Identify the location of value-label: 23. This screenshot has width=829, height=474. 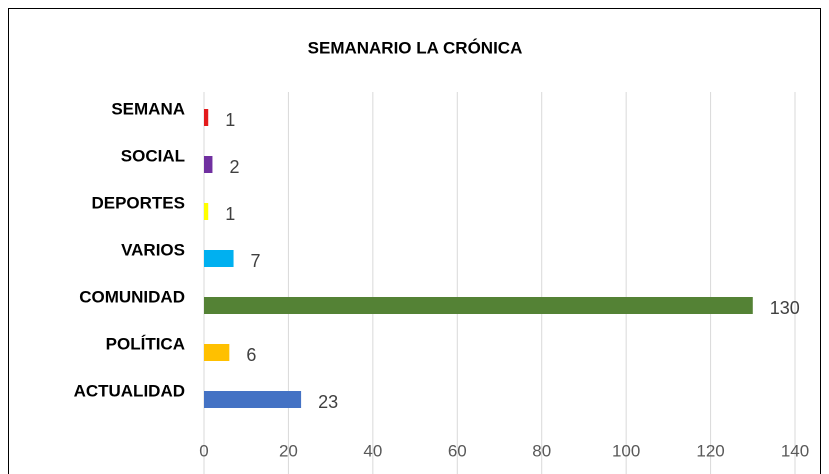
(328, 402).